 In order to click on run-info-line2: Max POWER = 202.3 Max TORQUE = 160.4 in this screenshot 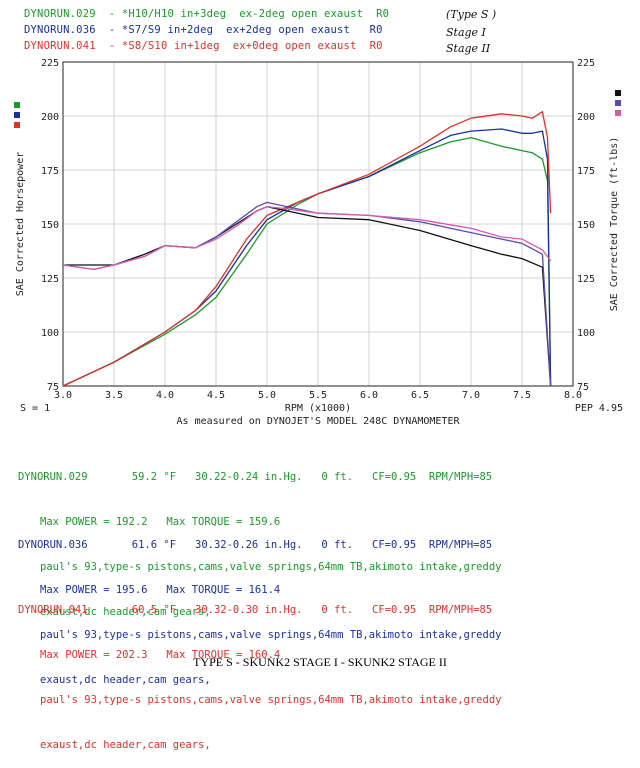, I will do `click(160, 655)`.